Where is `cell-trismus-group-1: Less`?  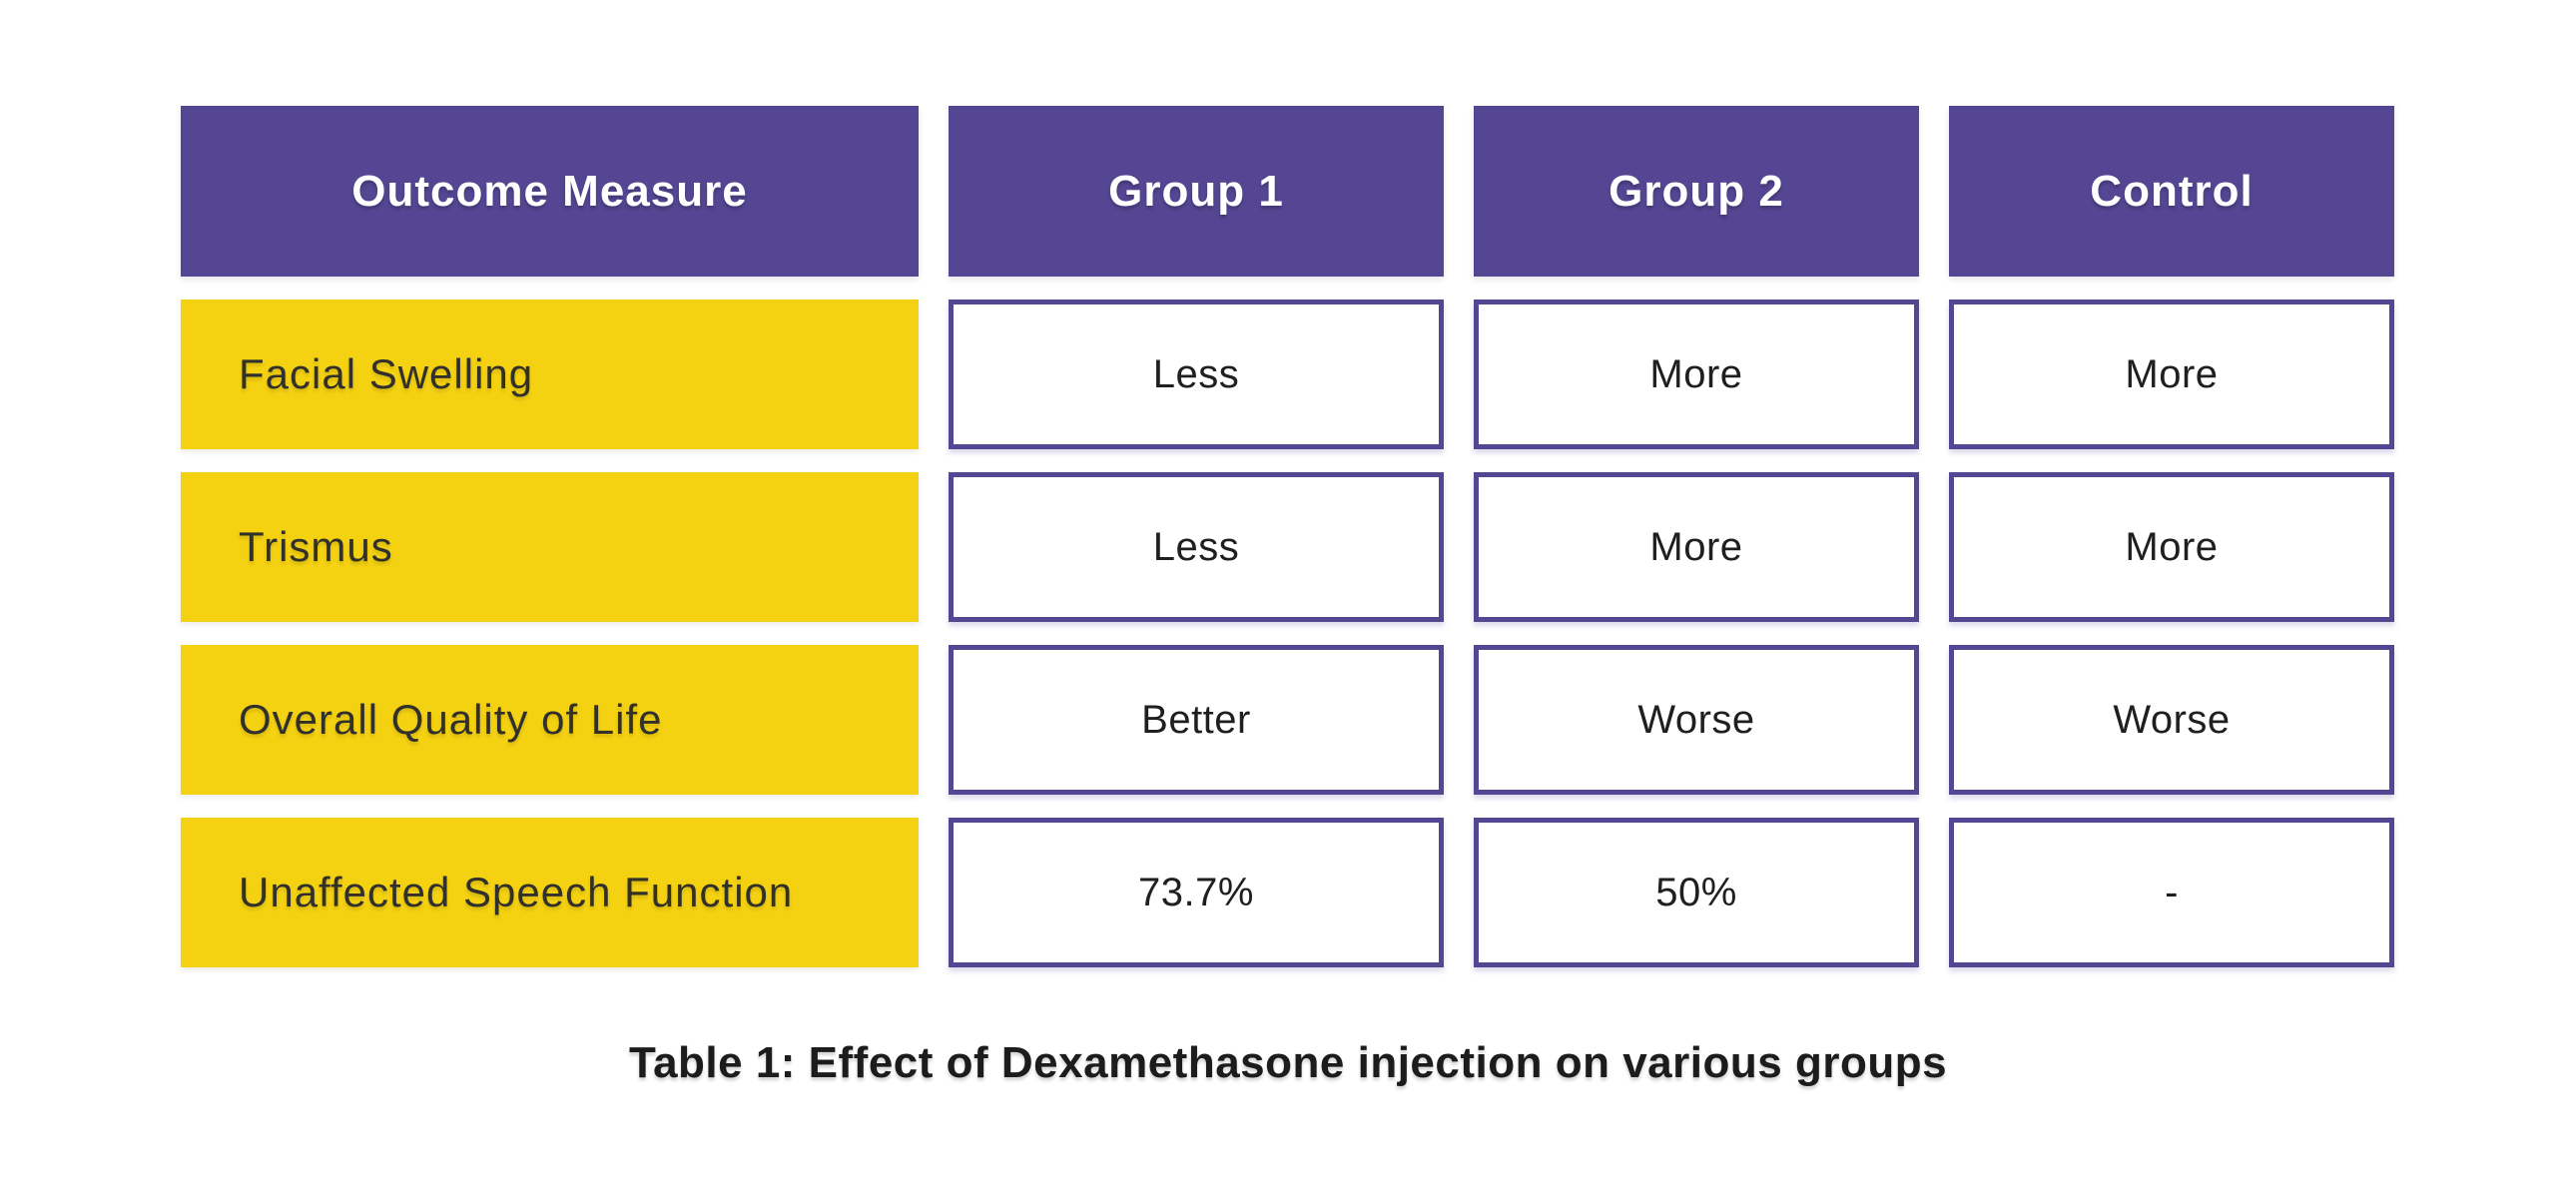
cell-trismus-group-1: Less is located at coordinates (1196, 547).